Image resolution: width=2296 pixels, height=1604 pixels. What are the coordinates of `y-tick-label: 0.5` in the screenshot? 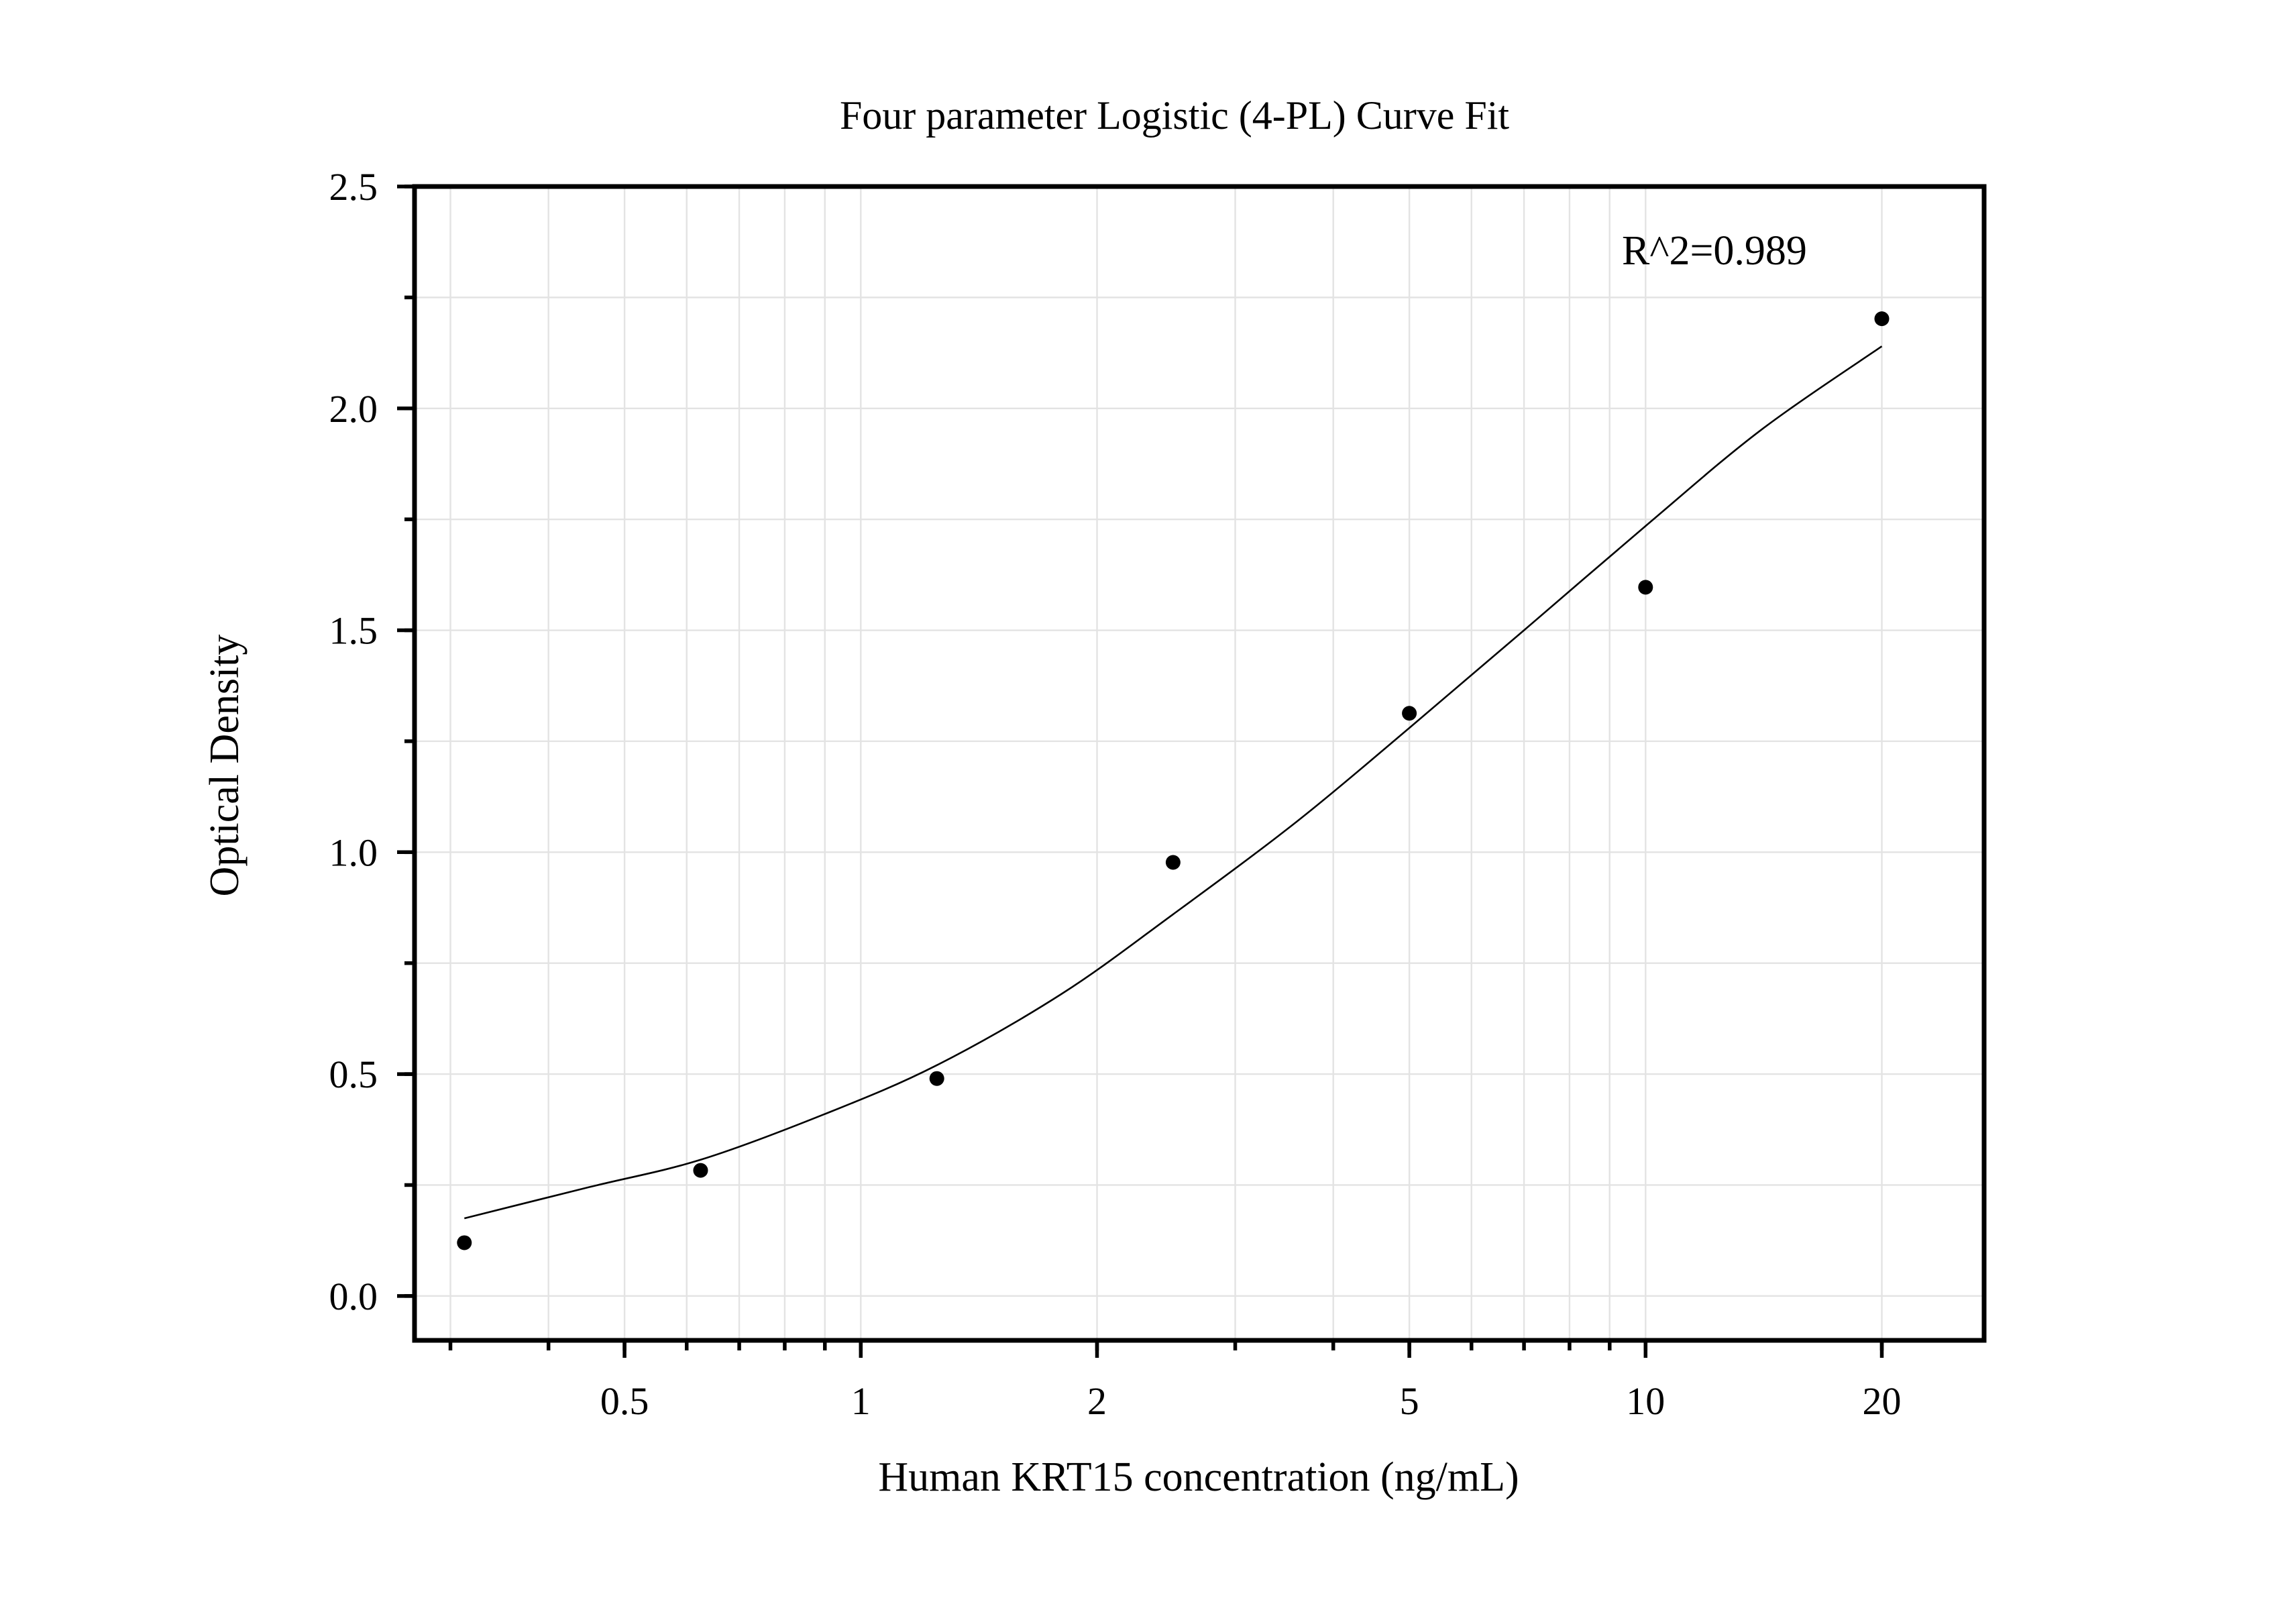 It's located at (353, 1074).